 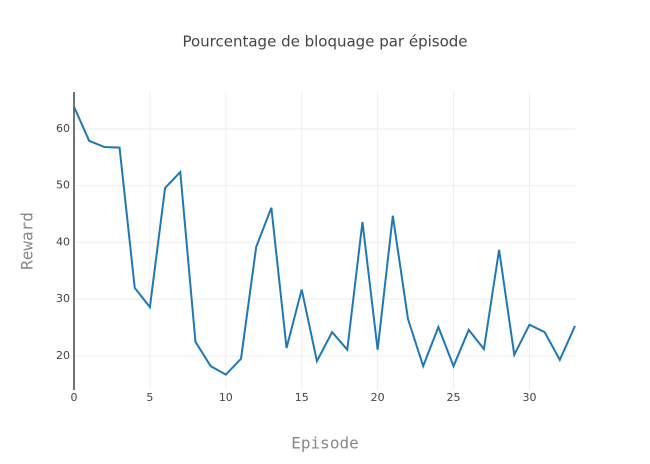 I want to click on y-axis-title: Reward, so click(x=27, y=241).